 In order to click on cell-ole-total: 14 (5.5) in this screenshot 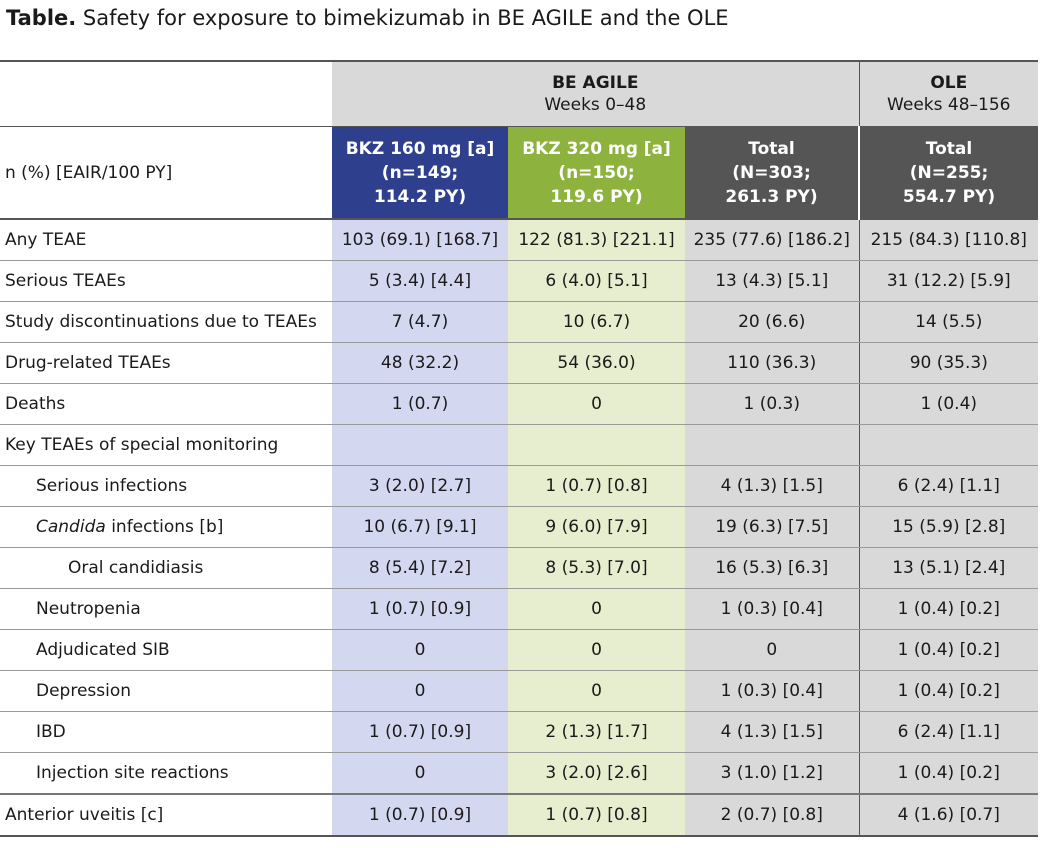, I will do `click(948, 322)`.